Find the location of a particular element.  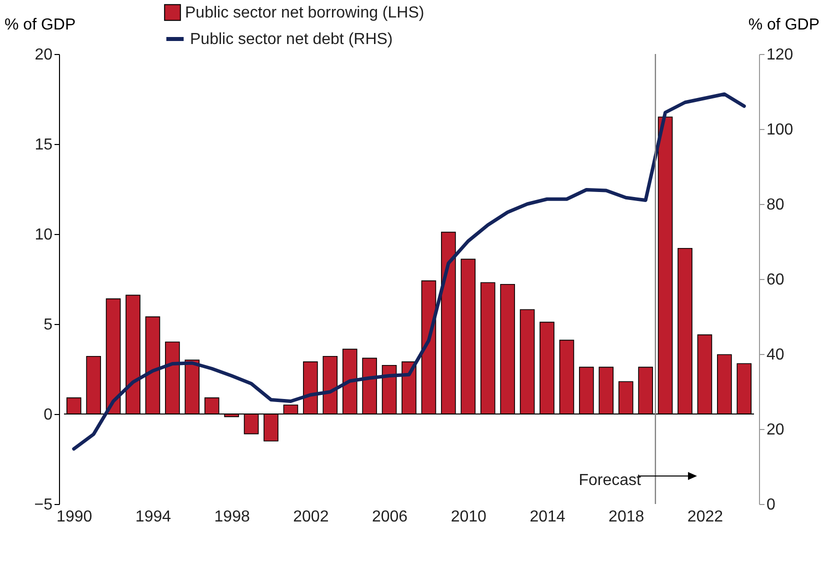

y2-tick-label: 100 is located at coordinates (780, 130).